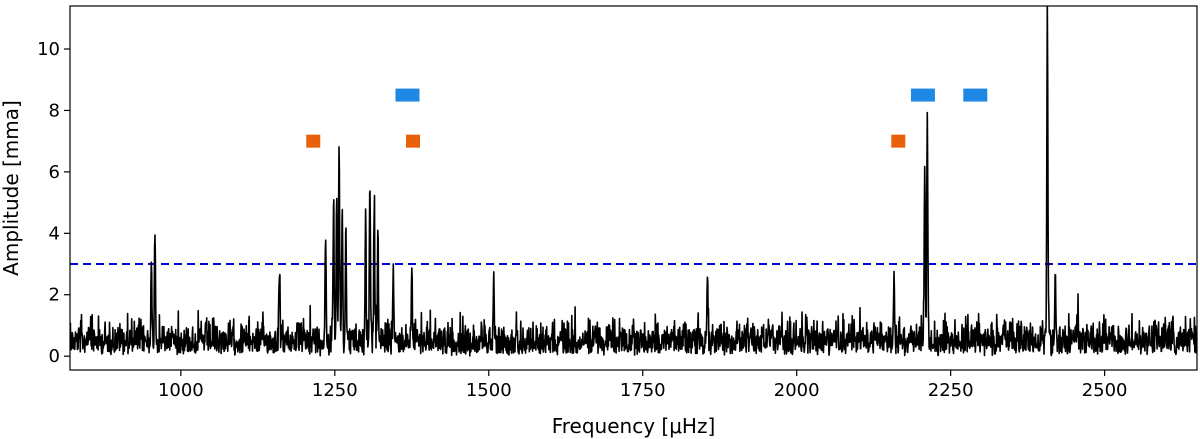 This screenshot has height=439, width=1200. What do you see at coordinates (634, 426) in the screenshot?
I see `x-axis-title: Frequency [μHz]` at bounding box center [634, 426].